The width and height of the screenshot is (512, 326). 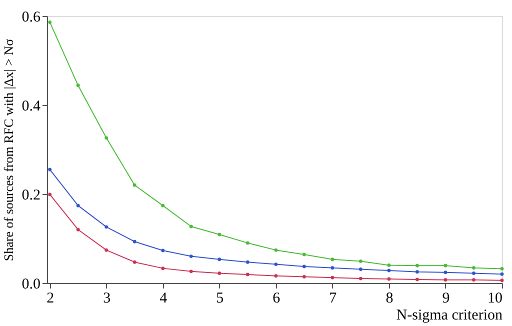 What do you see at coordinates (31, 106) in the screenshot?
I see `y-tick-label: 0.4` at bounding box center [31, 106].